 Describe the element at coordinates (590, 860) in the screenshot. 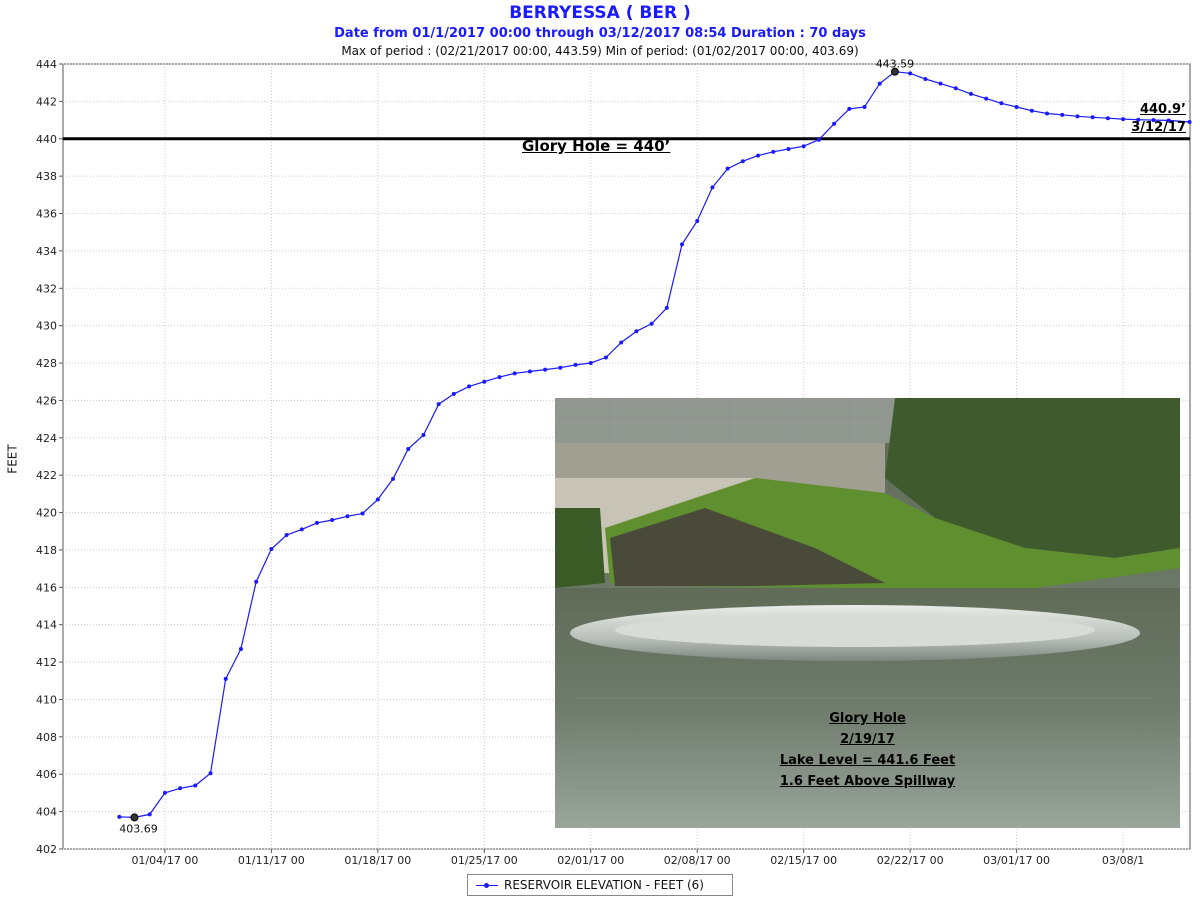

I see `x-tick-label: 02/01/17 00` at that location.